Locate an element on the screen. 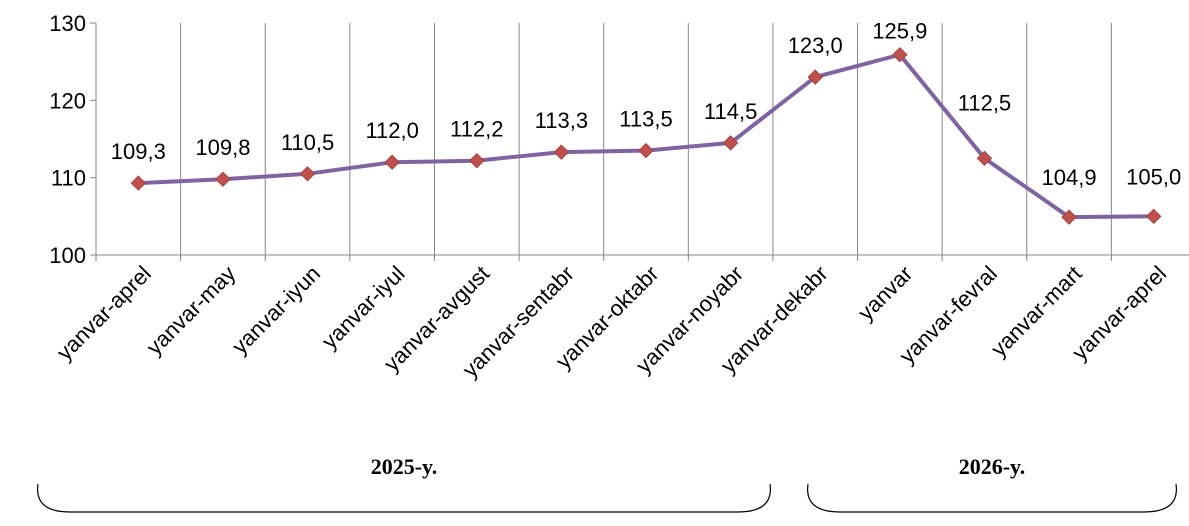 This screenshot has height=526, width=1189. y-tick-label: 110 is located at coordinates (68, 178).